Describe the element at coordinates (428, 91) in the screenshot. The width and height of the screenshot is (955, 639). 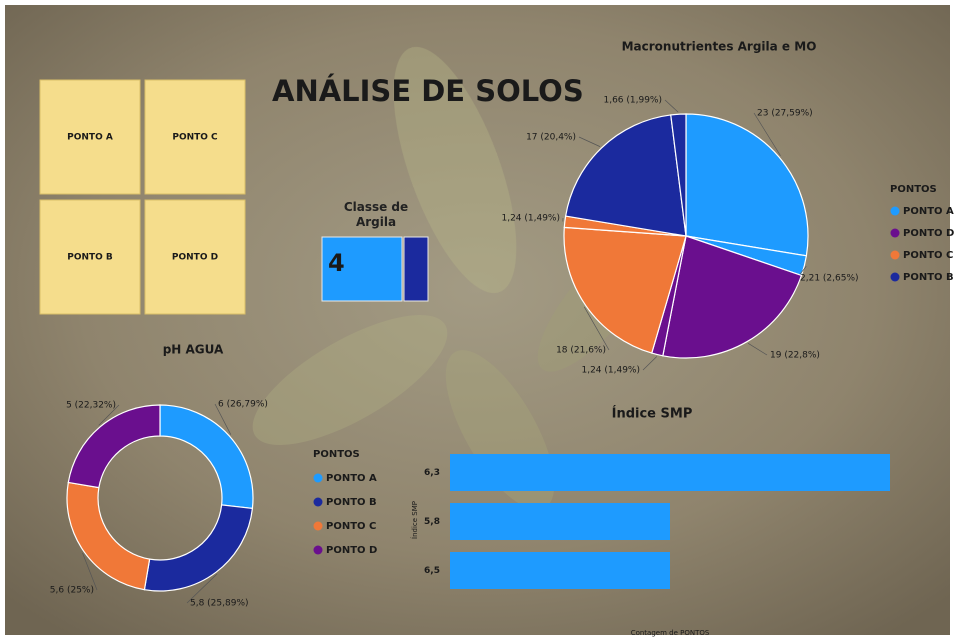
I see `page-title: ANÁLISE DE SOLOS` at that location.